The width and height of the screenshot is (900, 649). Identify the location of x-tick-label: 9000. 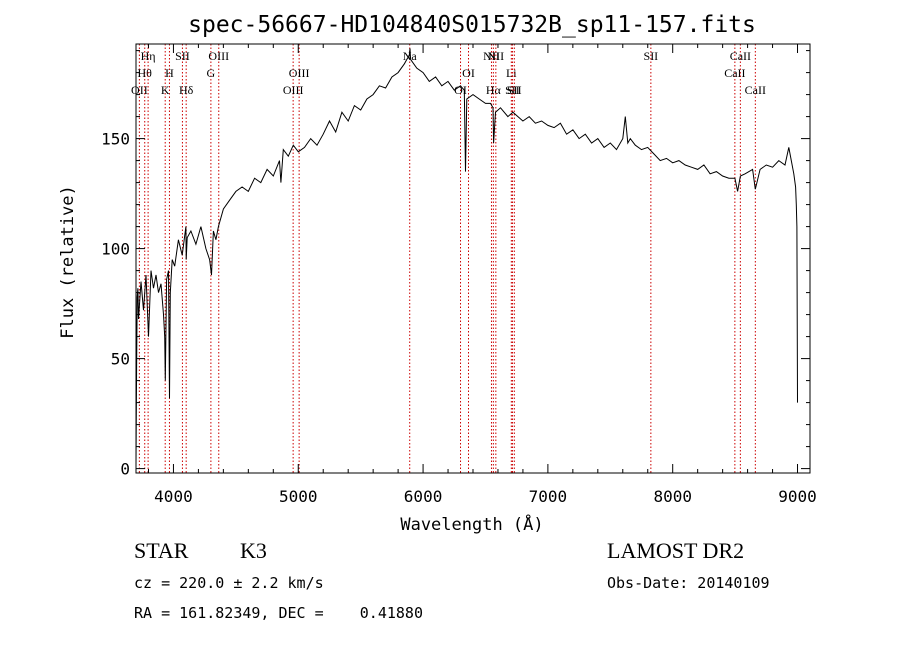
(797, 496).